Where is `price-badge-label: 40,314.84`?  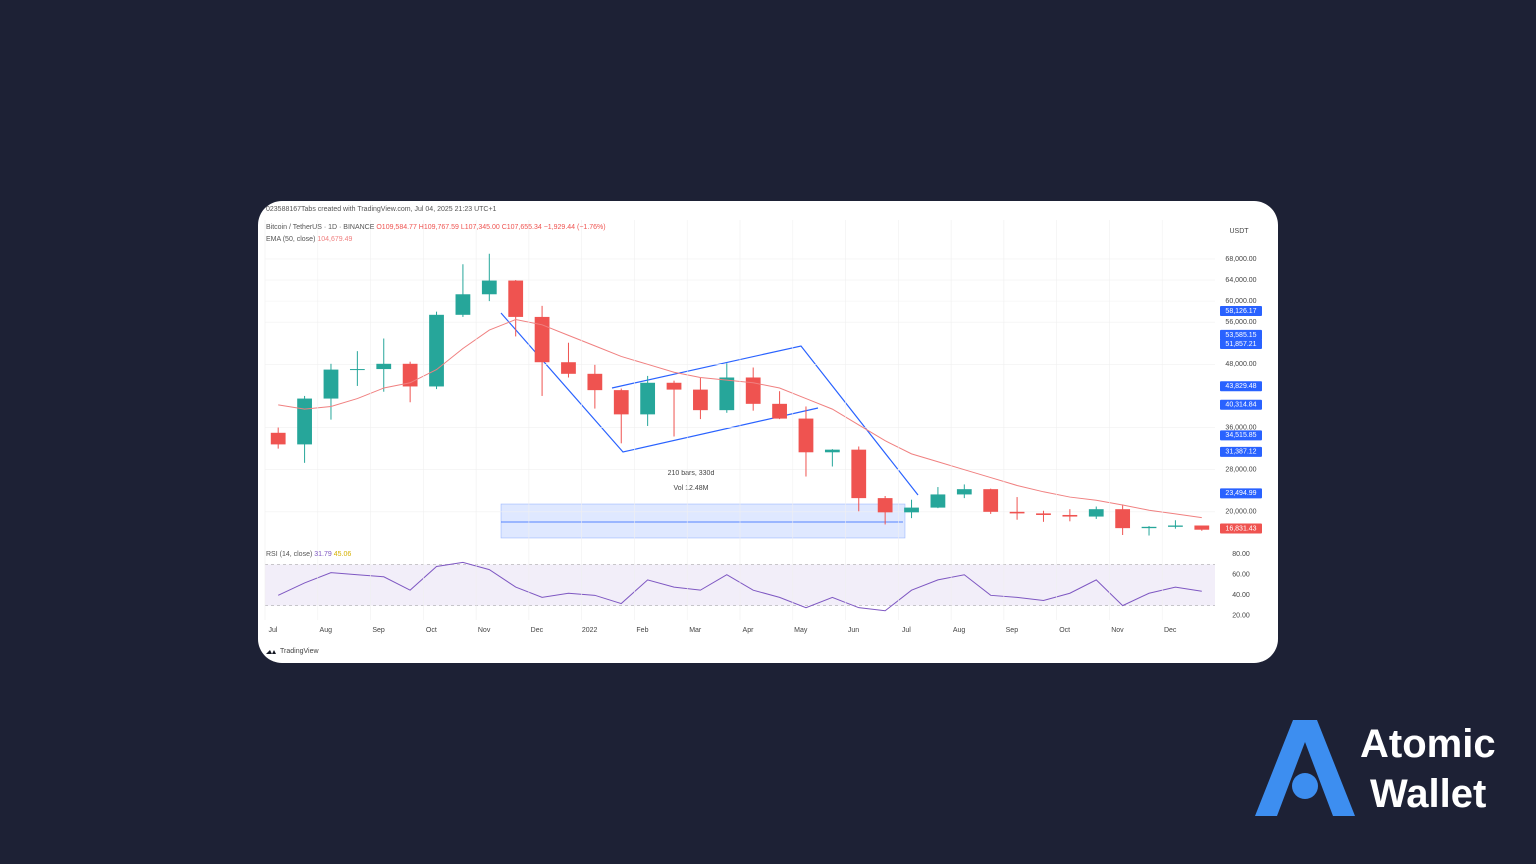 price-badge-label: 40,314.84 is located at coordinates (1240, 405).